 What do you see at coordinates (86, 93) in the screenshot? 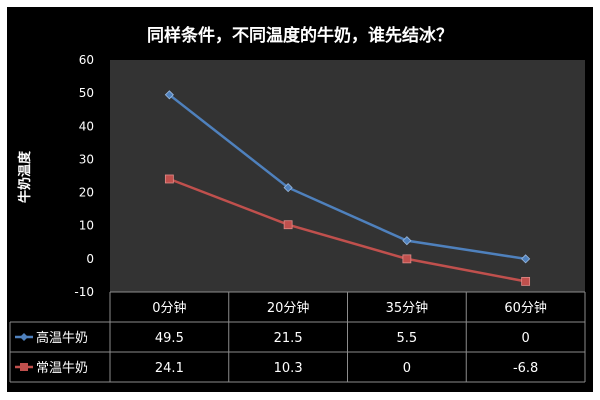
I see `y-tick-label: 50` at bounding box center [86, 93].